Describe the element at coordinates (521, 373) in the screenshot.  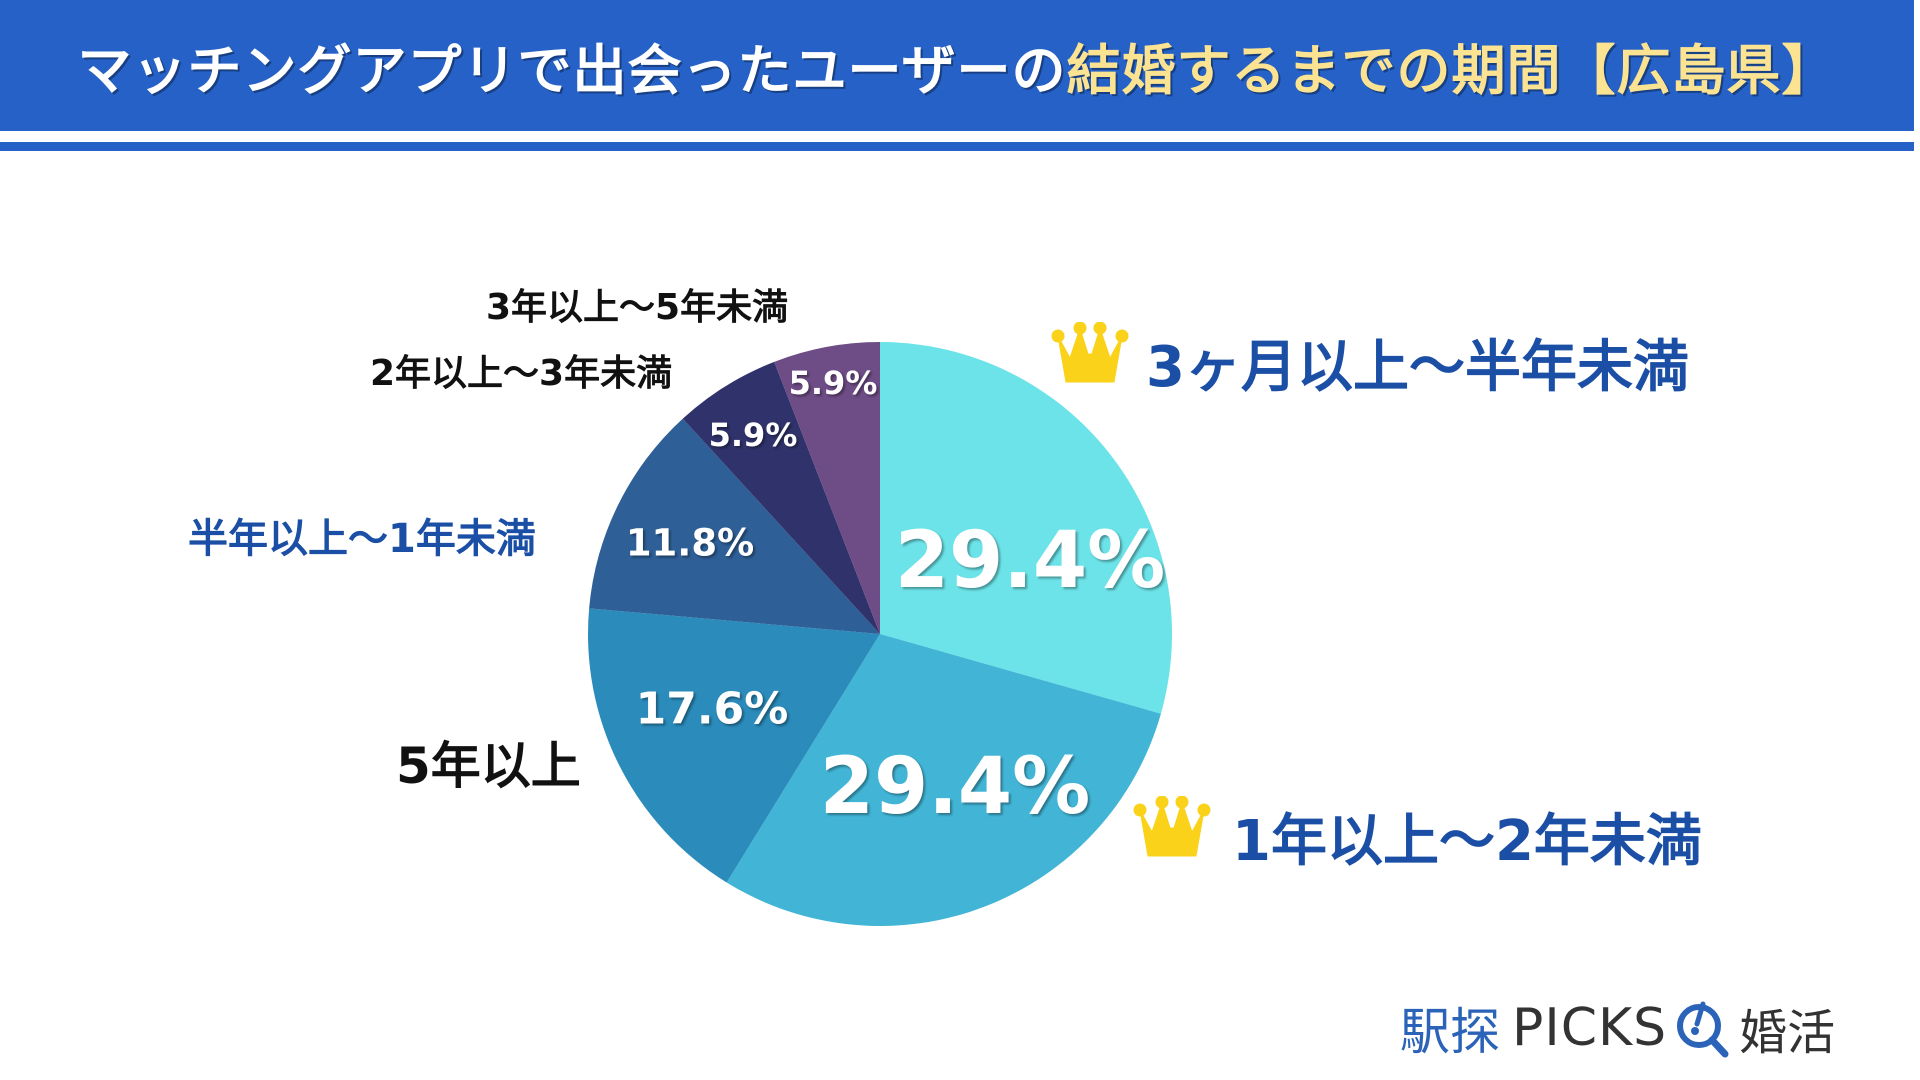
I see `category-label-2y-3y: 2年以上〜3年未満` at that location.